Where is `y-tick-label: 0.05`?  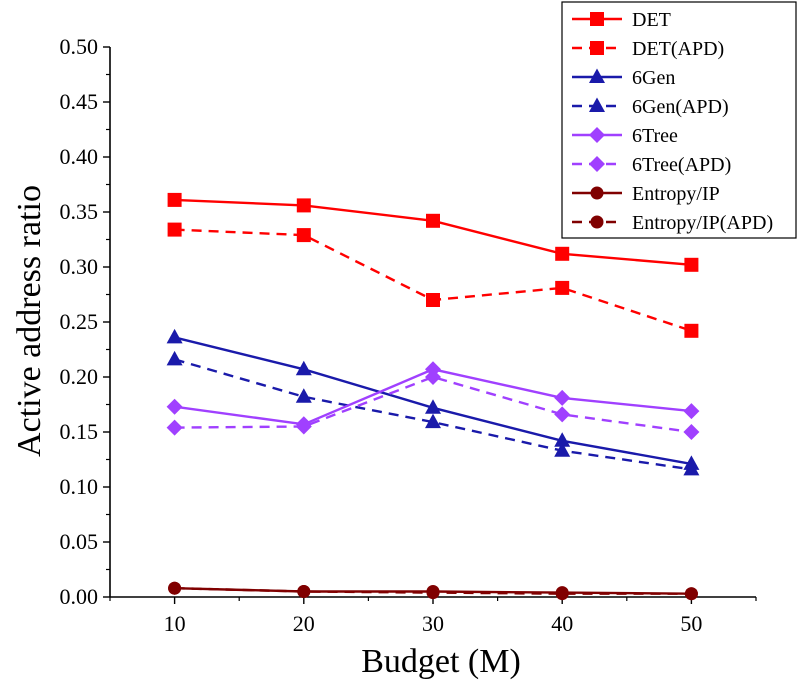
y-tick-label: 0.05 is located at coordinates (79, 541).